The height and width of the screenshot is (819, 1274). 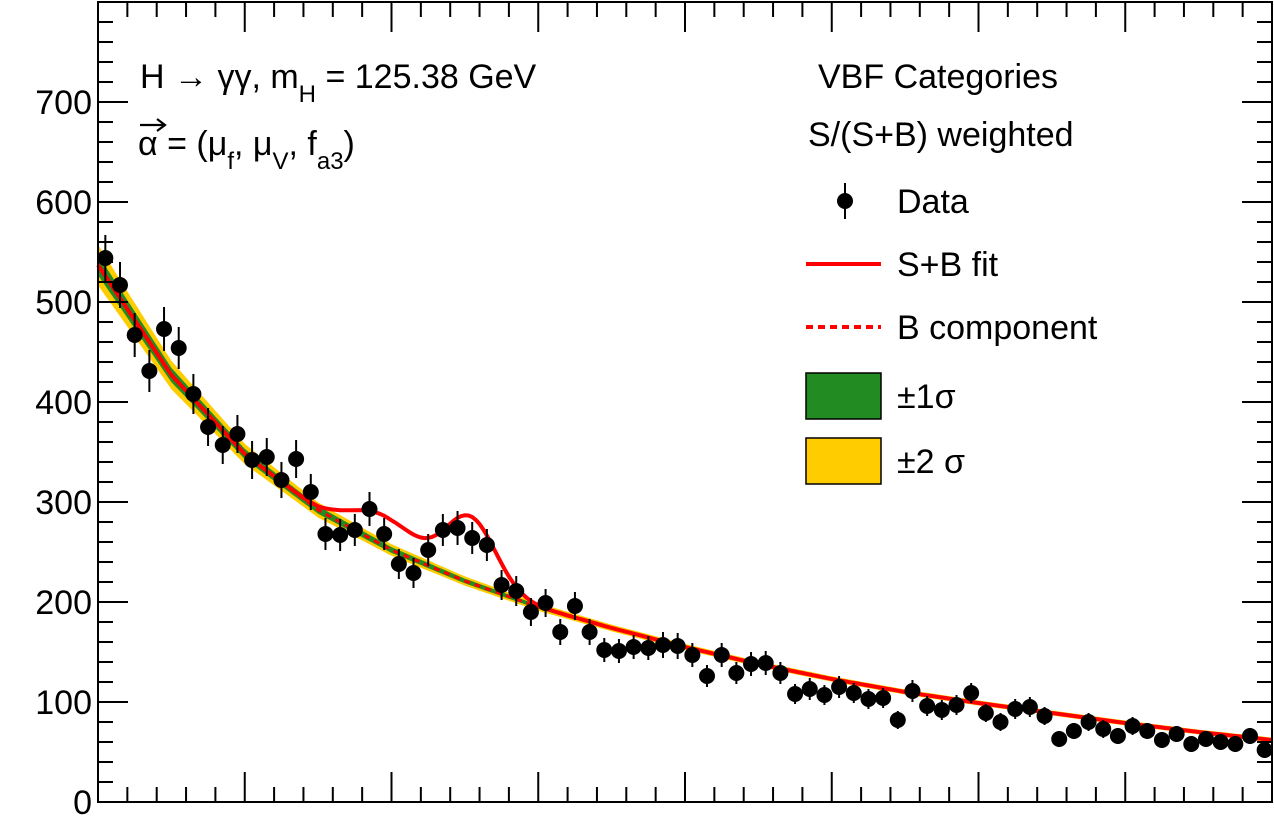 What do you see at coordinates (63, 703) in the screenshot?
I see `y-tick-label: 100` at bounding box center [63, 703].